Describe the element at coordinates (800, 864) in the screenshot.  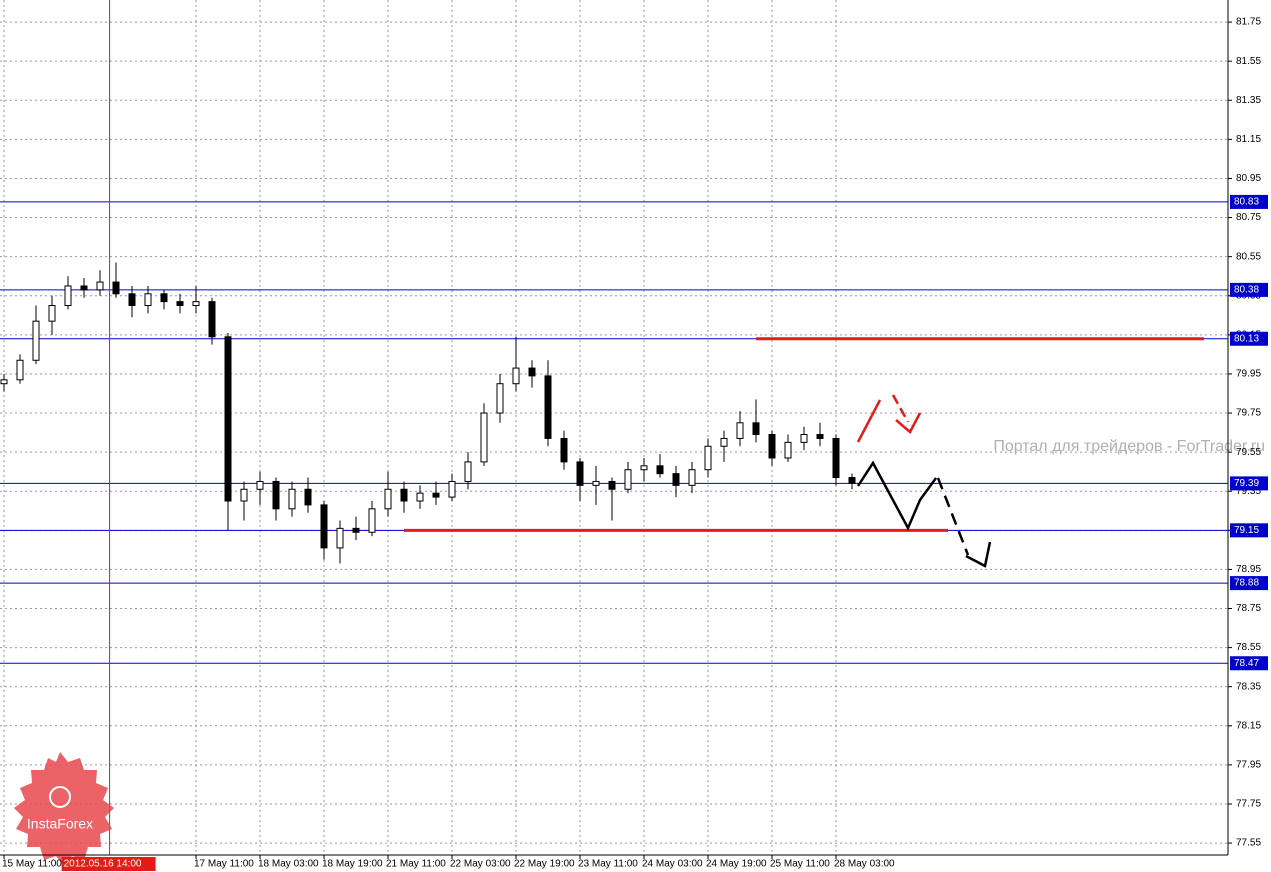
I see `x-tick-label: 25 May 11:00` at that location.